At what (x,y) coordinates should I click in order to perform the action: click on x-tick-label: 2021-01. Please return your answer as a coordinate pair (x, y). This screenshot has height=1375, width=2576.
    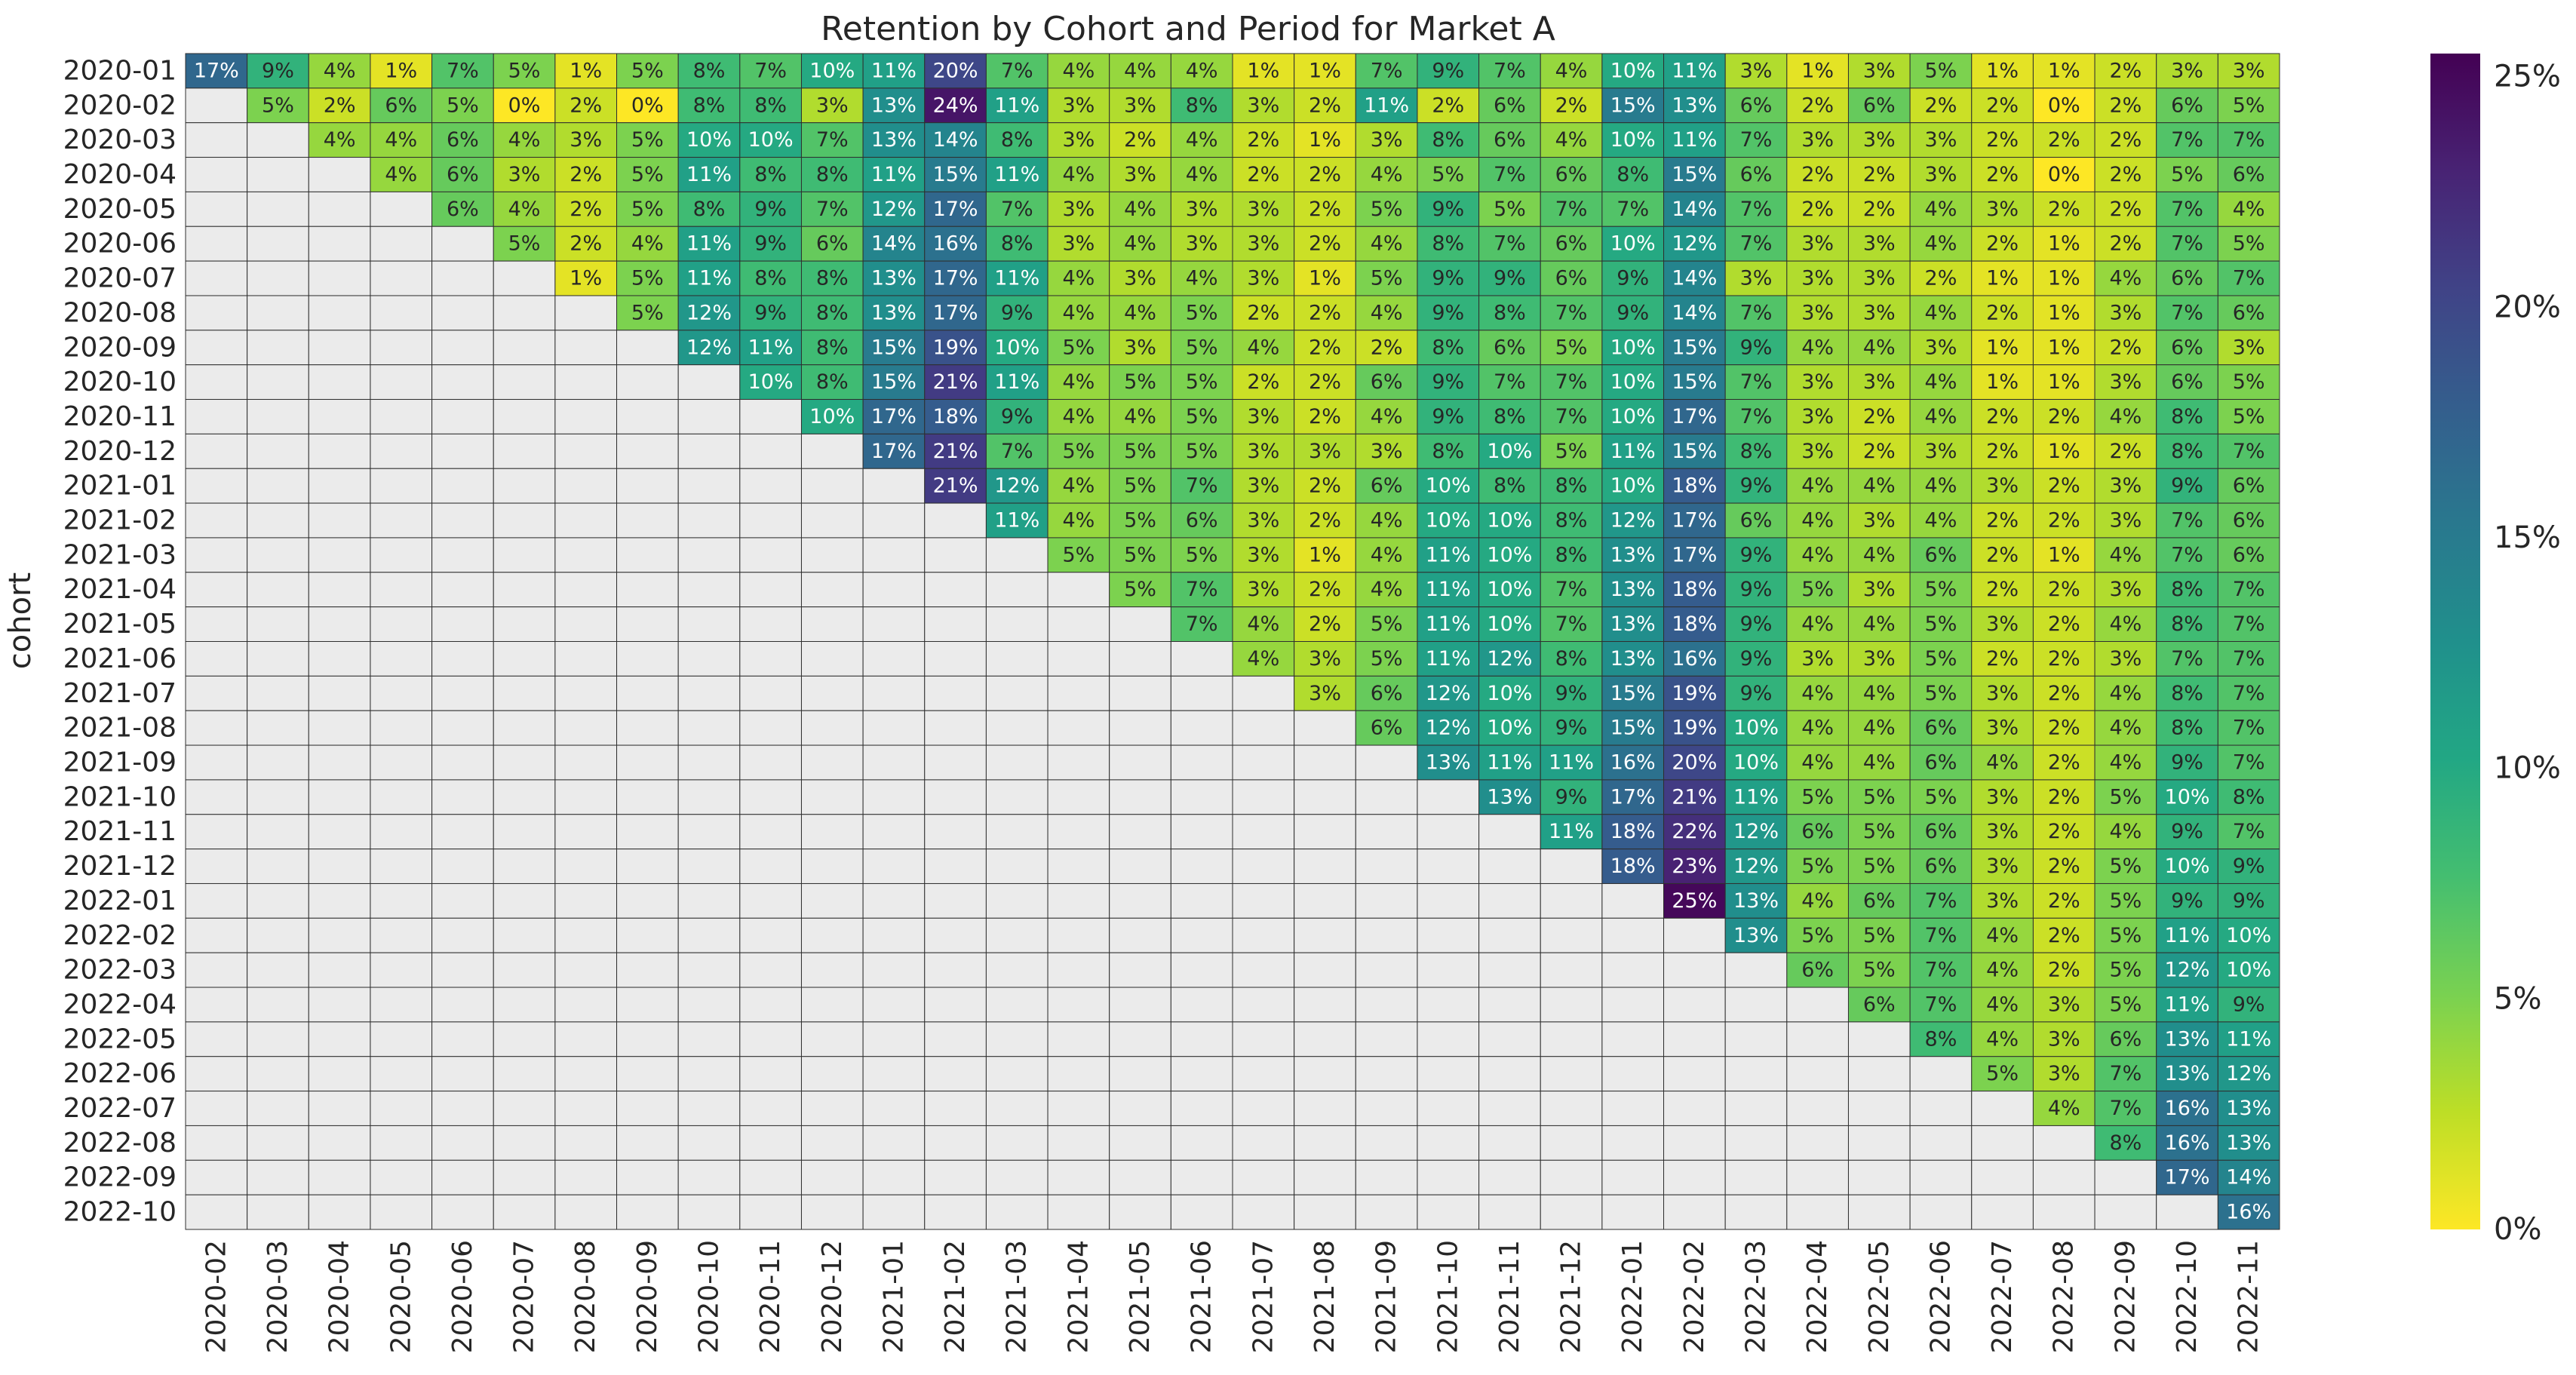
    Looking at the image, I should click on (893, 1296).